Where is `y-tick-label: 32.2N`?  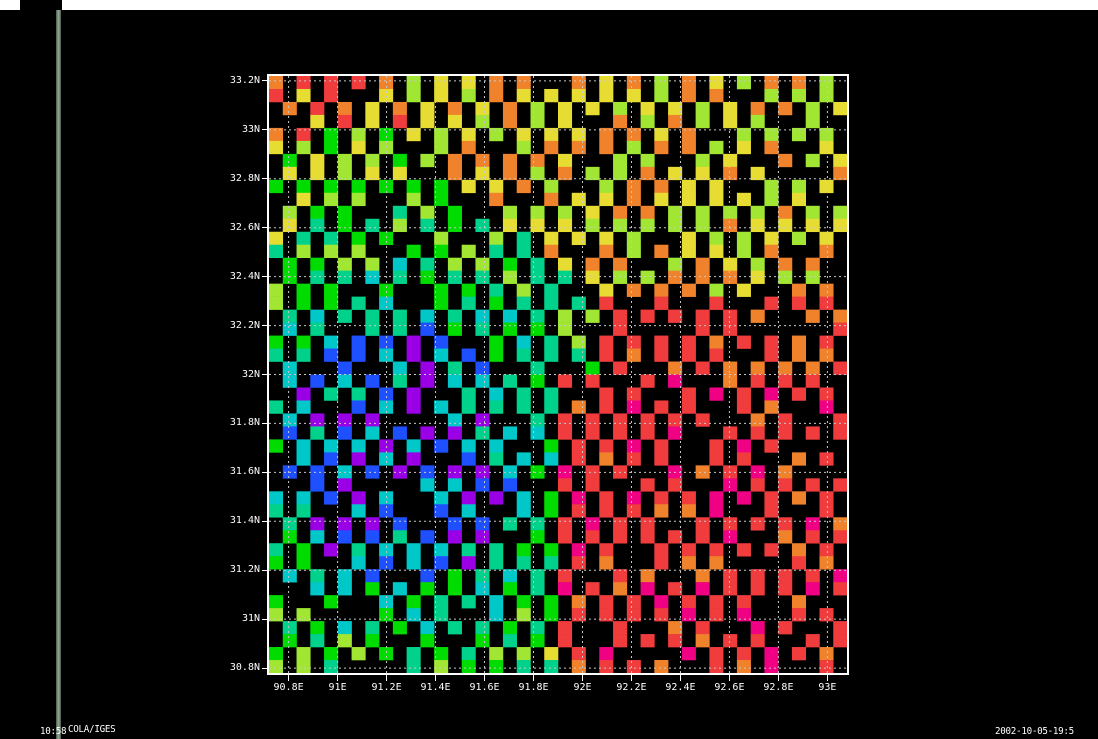 y-tick-label: 32.2N is located at coordinates (244, 325).